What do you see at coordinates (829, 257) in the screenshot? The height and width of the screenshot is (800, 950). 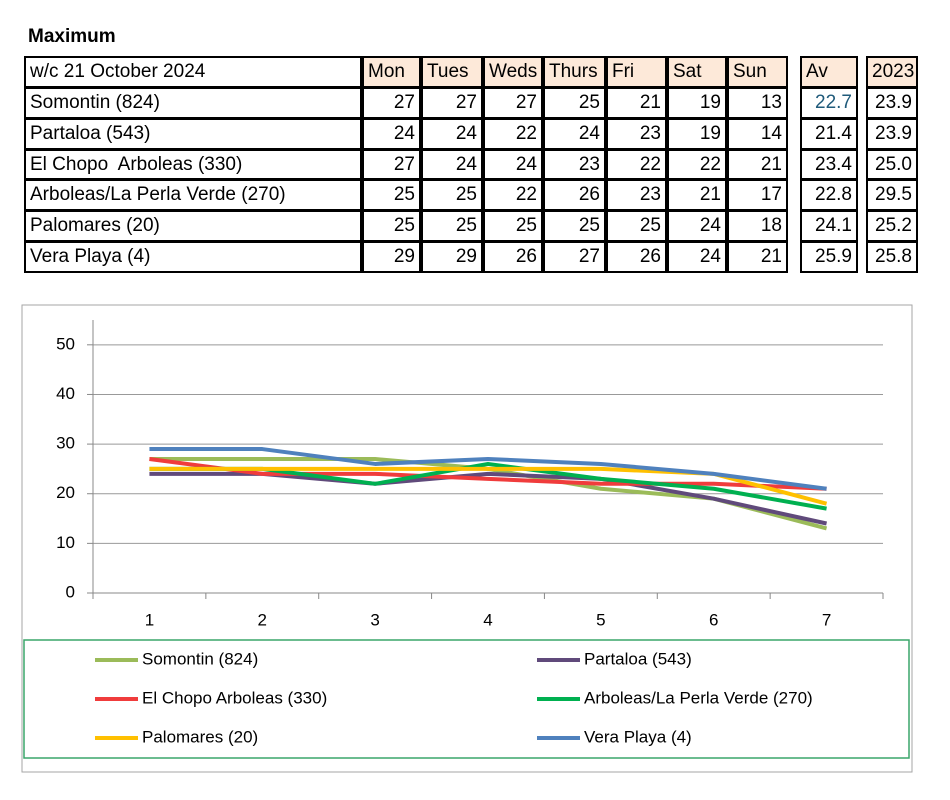 I see `value-cell: 25.9` at bounding box center [829, 257].